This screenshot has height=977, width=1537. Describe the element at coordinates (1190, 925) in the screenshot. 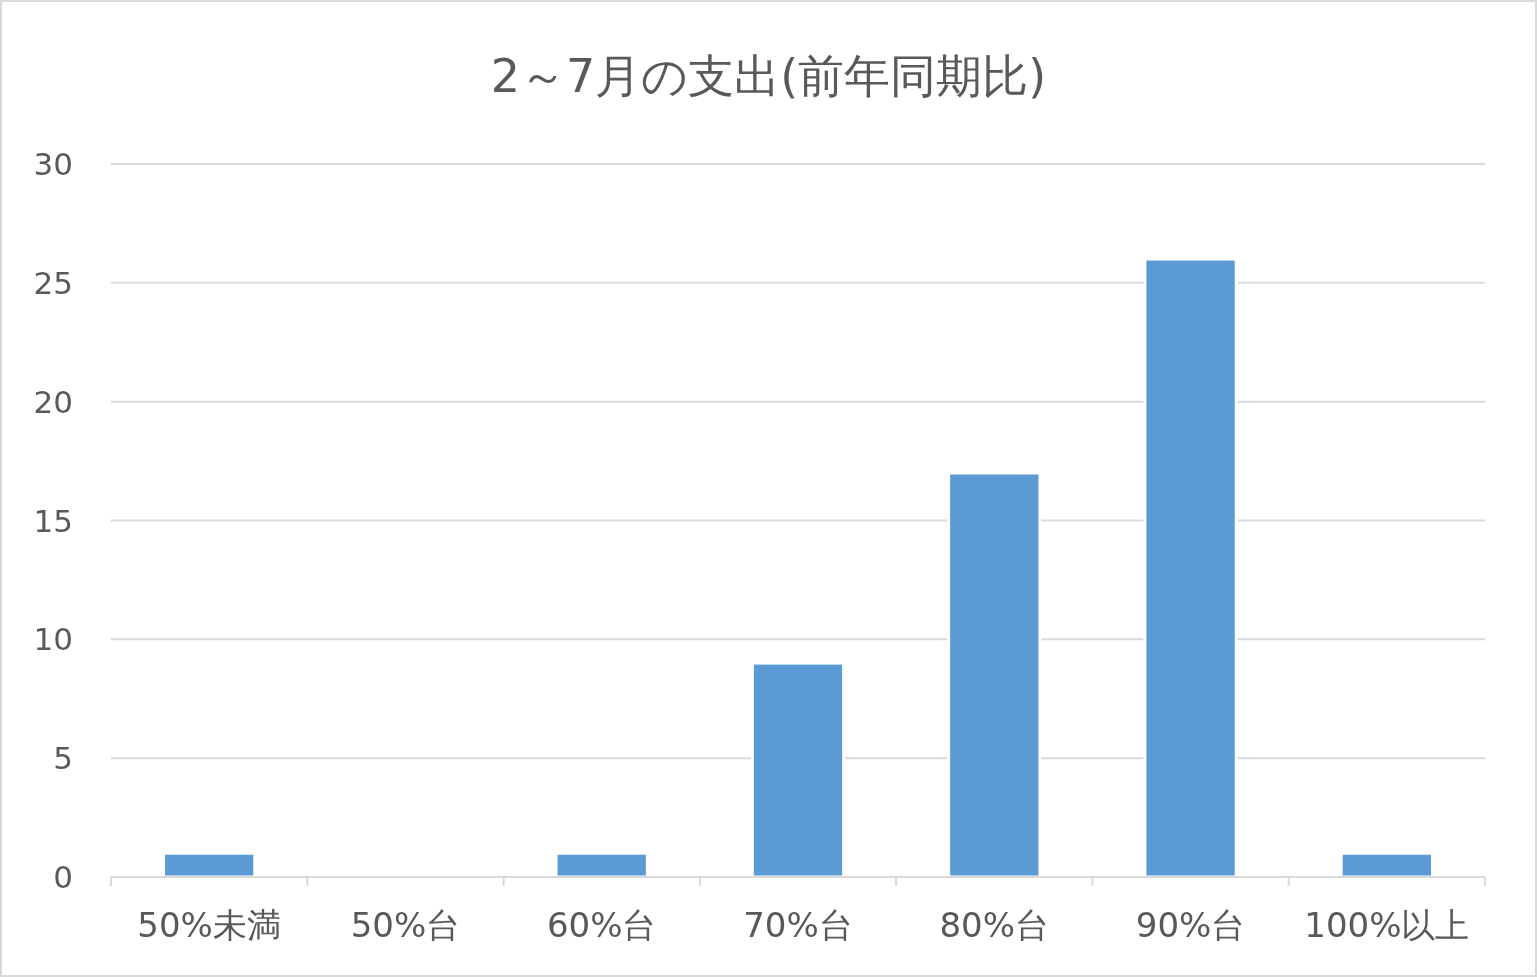

I see `x-tick: 90%台` at that location.